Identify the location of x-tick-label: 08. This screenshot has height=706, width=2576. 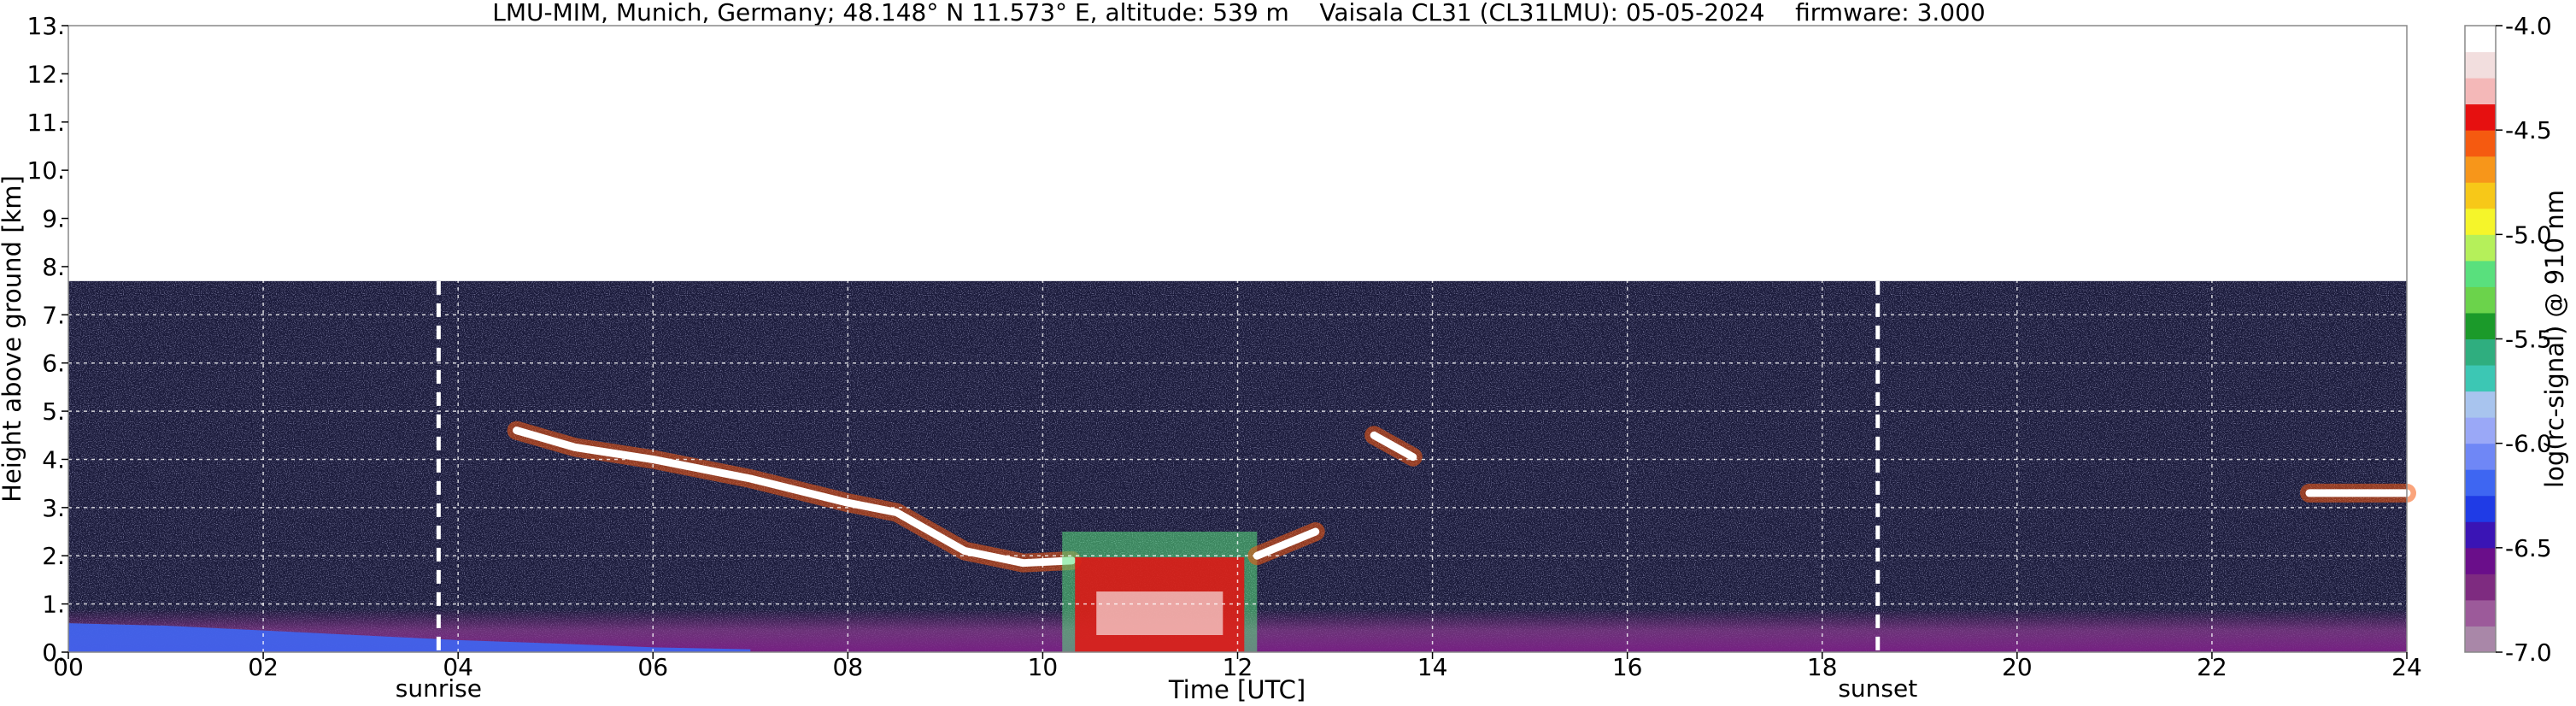
(848, 667).